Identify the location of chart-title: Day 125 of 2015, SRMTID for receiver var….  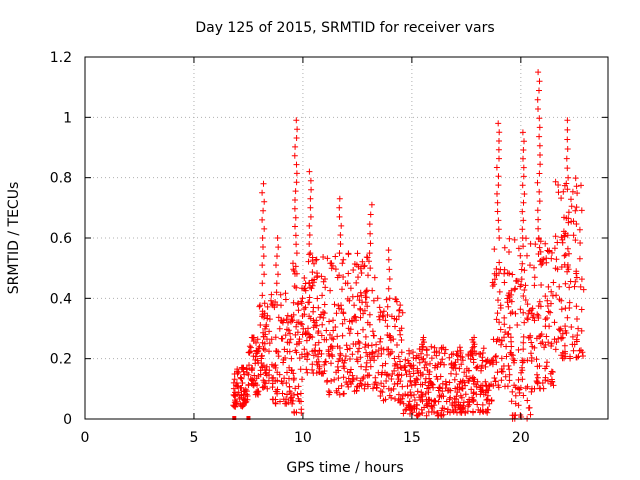
(344, 28).